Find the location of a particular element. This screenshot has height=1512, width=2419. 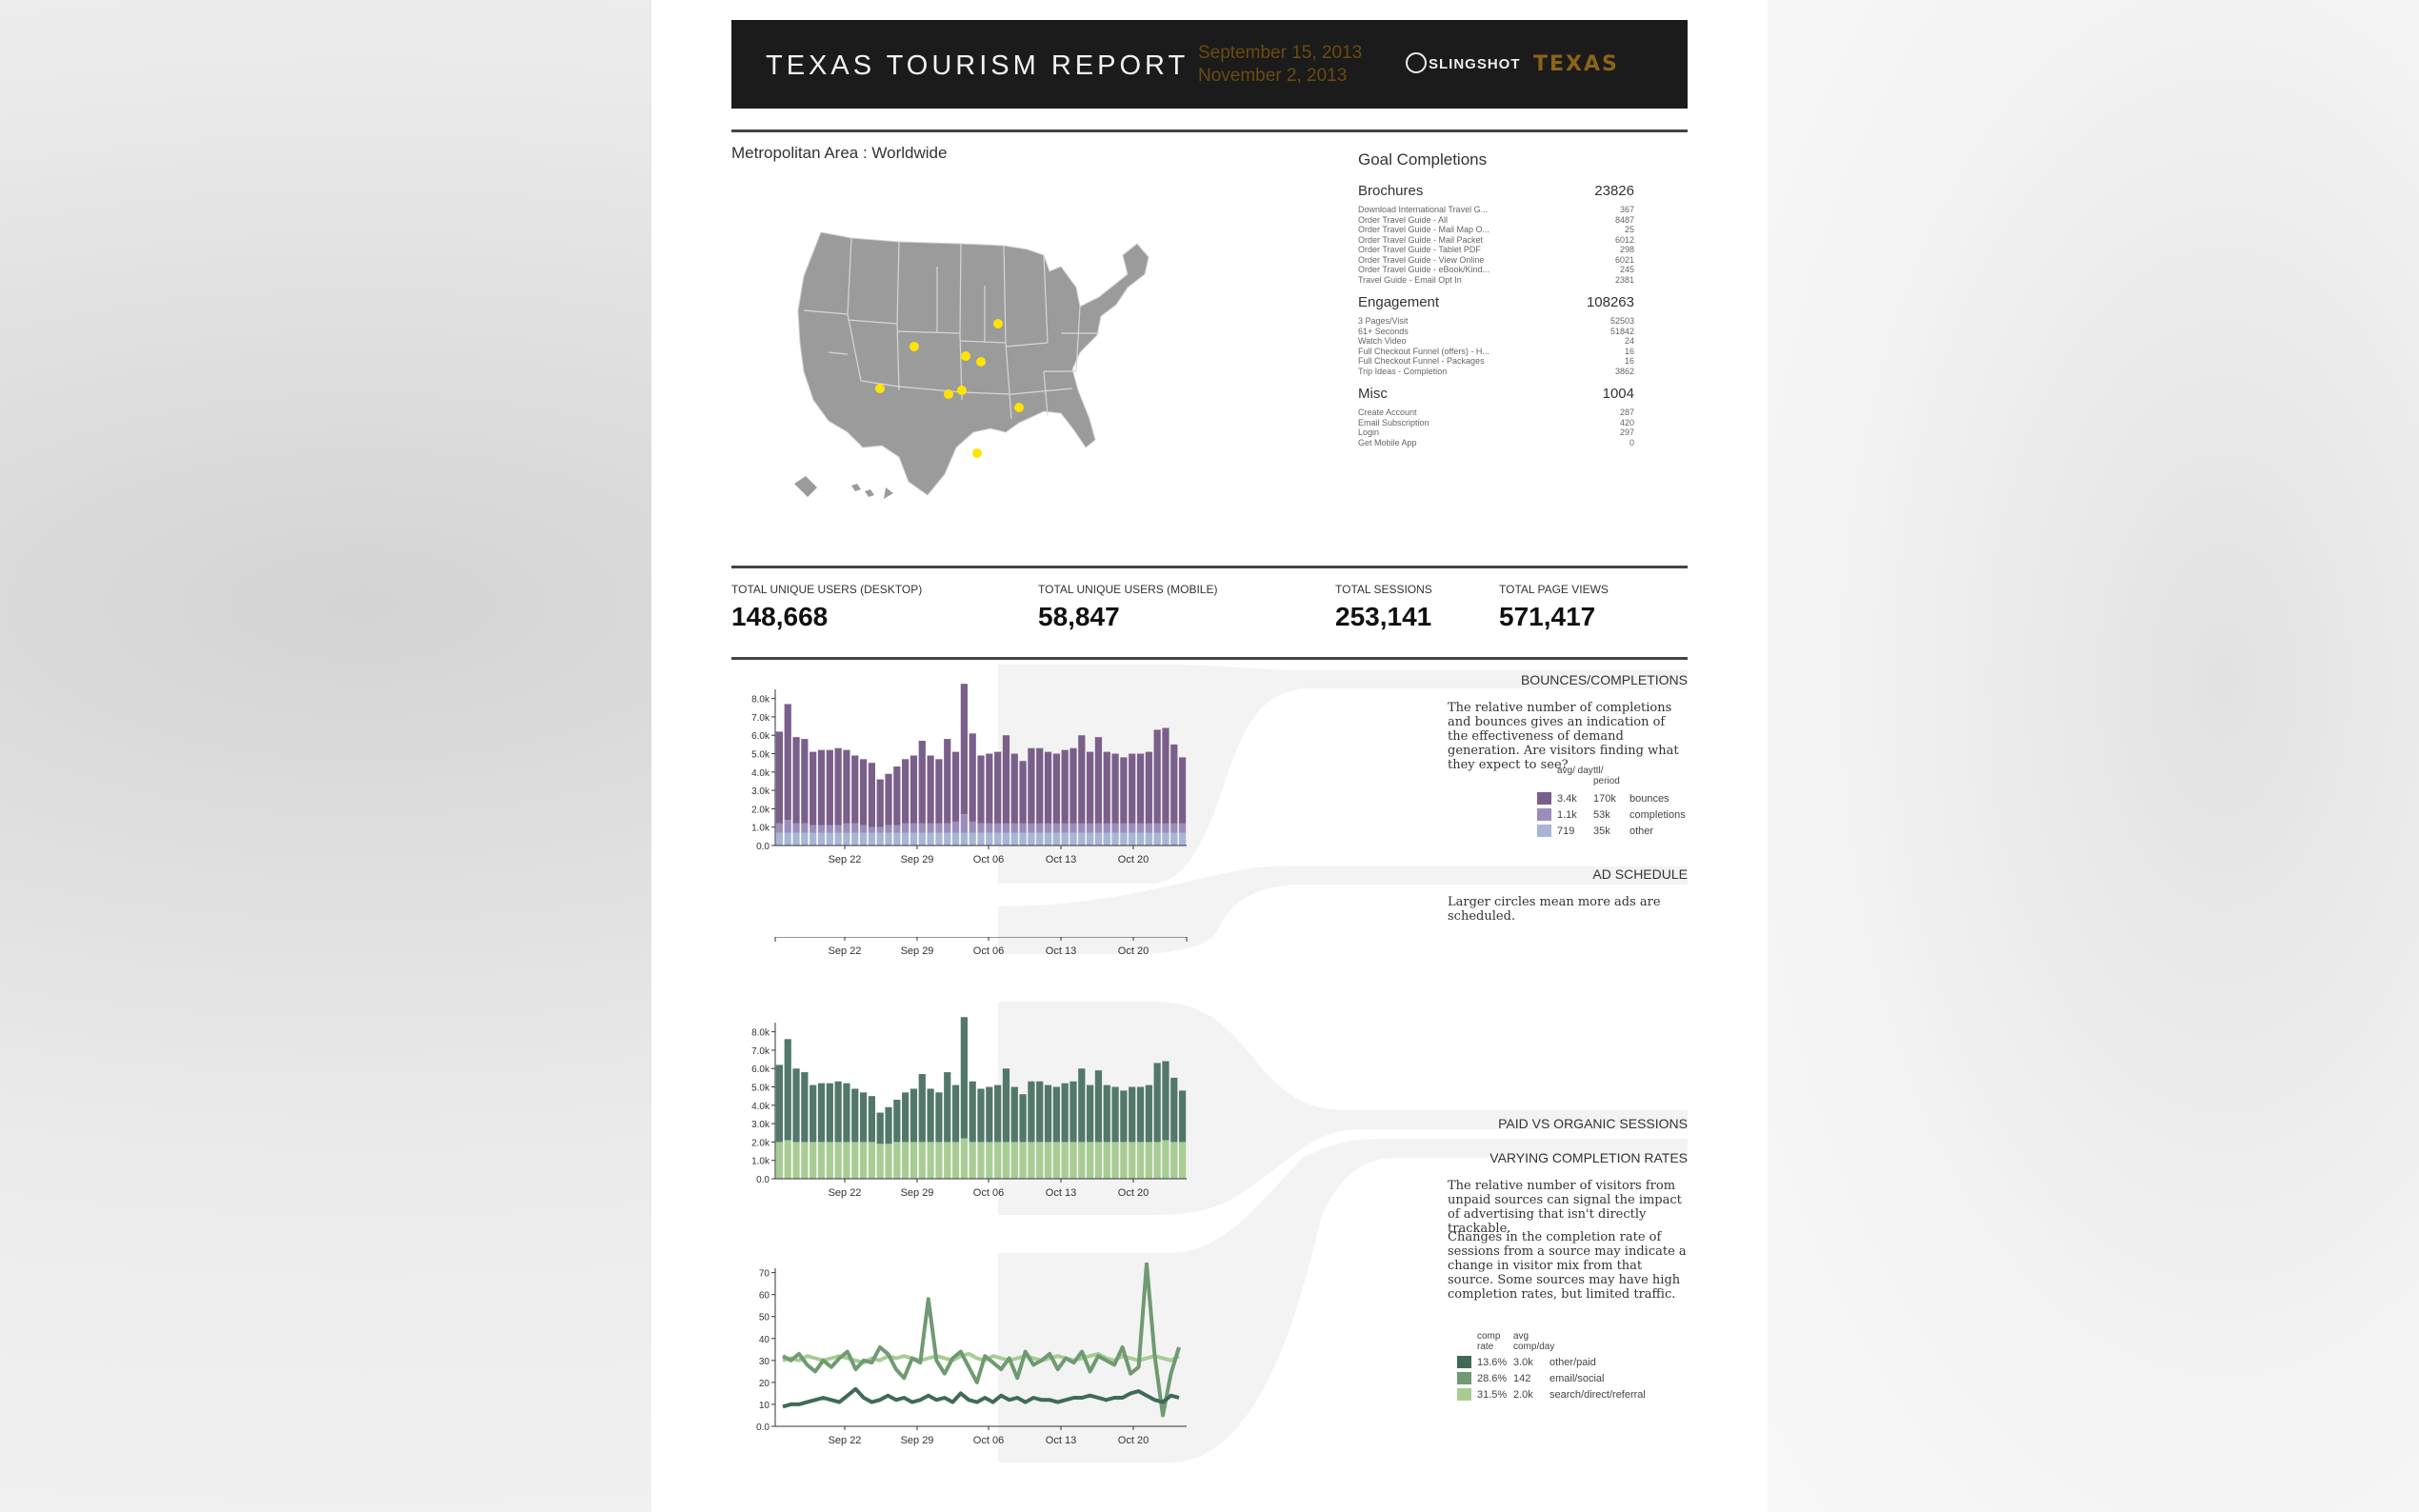

goal-item-value: 420 is located at coordinates (1626, 422).